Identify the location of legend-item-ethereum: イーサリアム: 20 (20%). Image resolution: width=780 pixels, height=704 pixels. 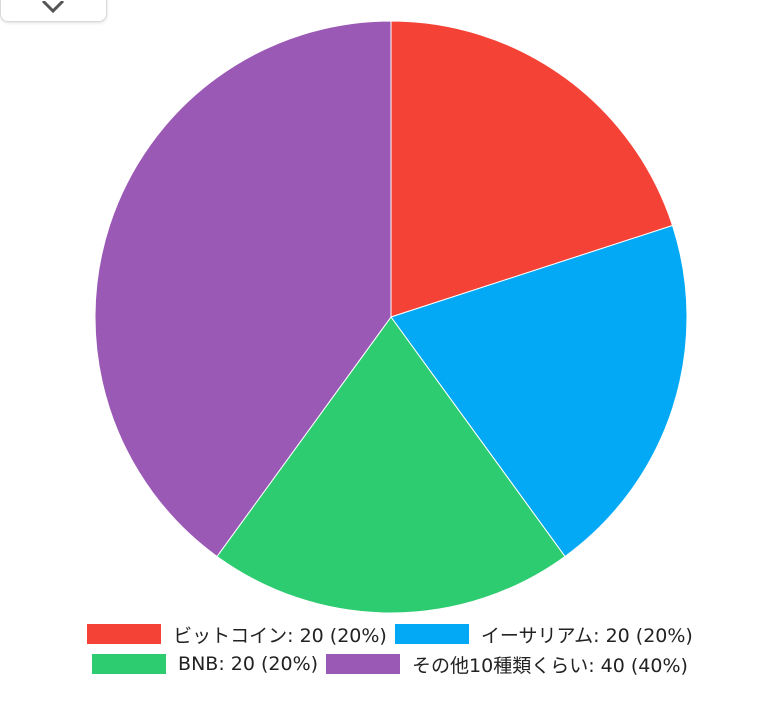
(543, 634).